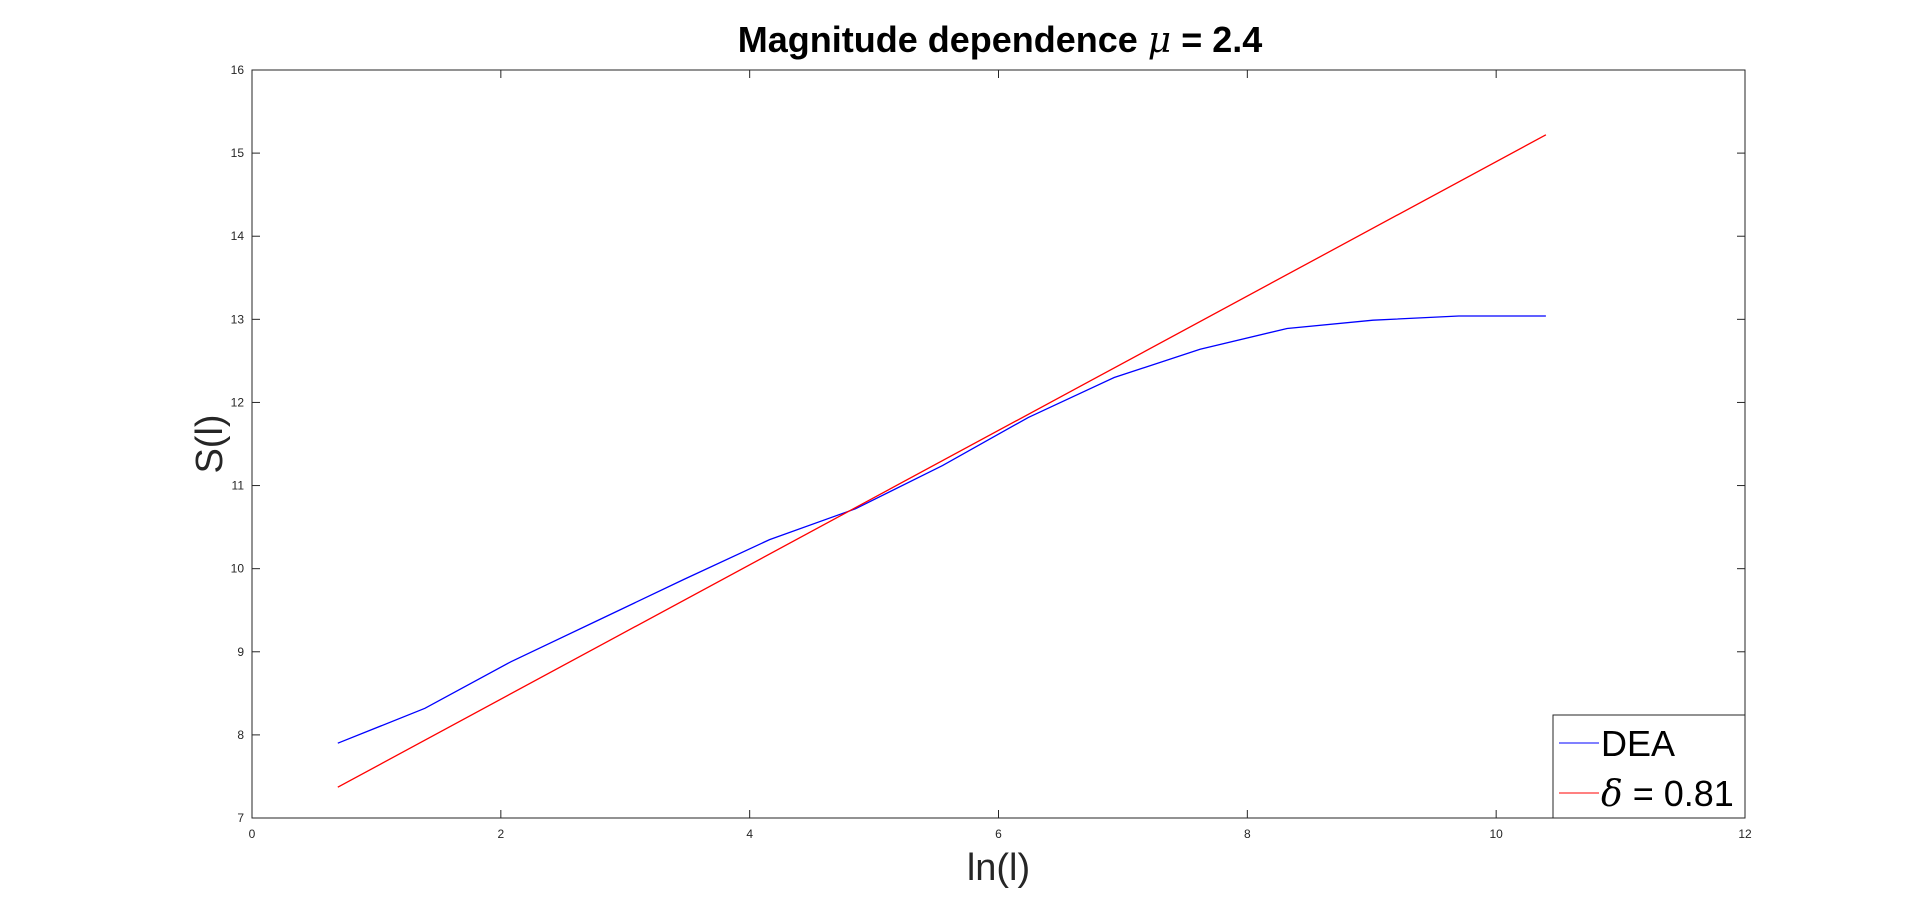 The height and width of the screenshot is (916, 1920). I want to click on chart-title: Magnitude dependence μ = 2.4, so click(1000, 40).